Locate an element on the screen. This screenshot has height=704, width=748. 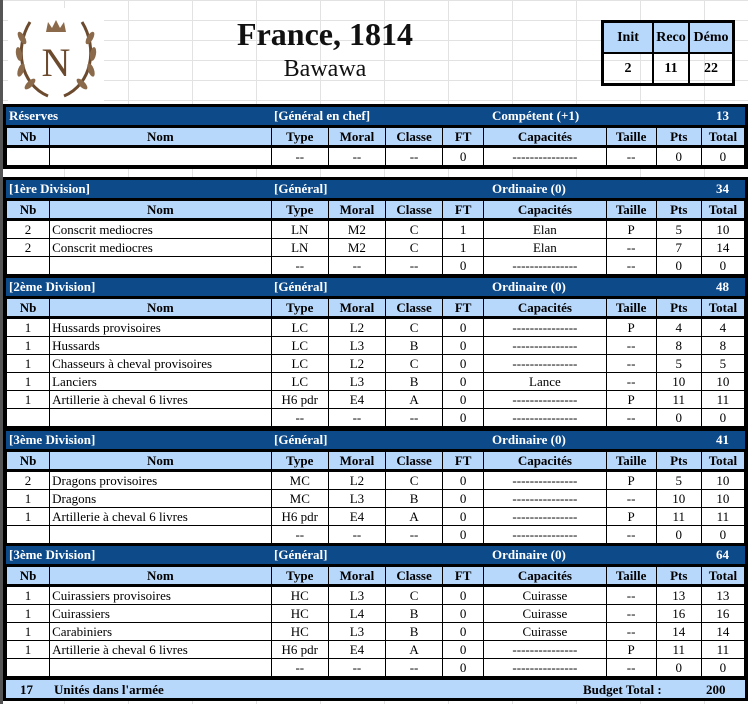
cell-total: 5 is located at coordinates (723, 363).